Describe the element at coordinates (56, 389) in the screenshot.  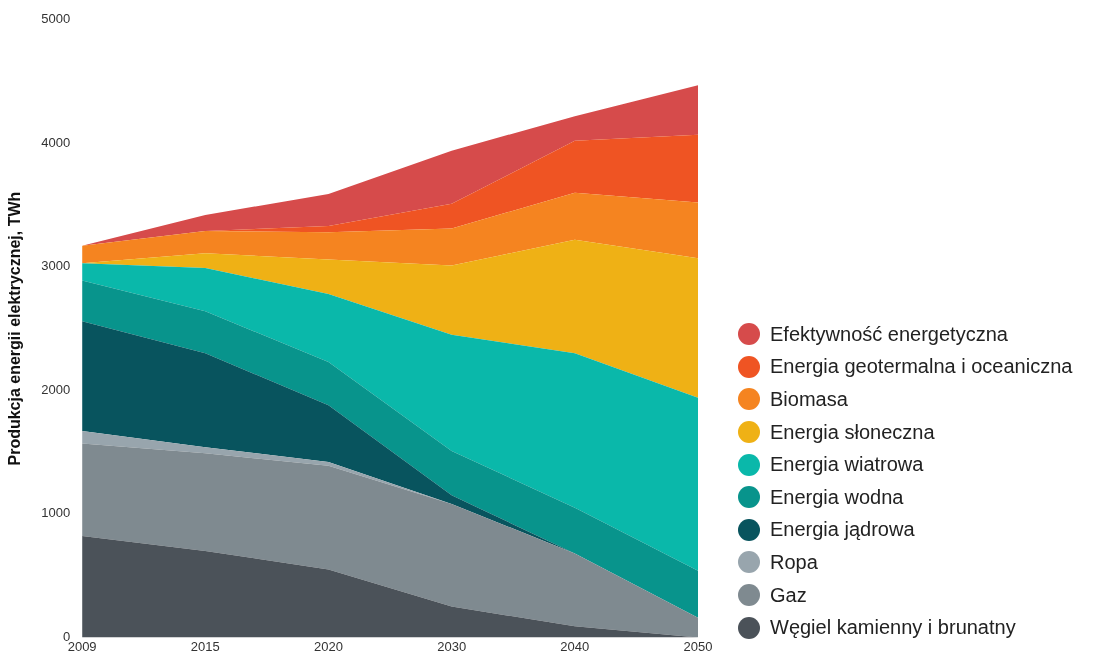
I see `y-tick-label: 2000` at that location.